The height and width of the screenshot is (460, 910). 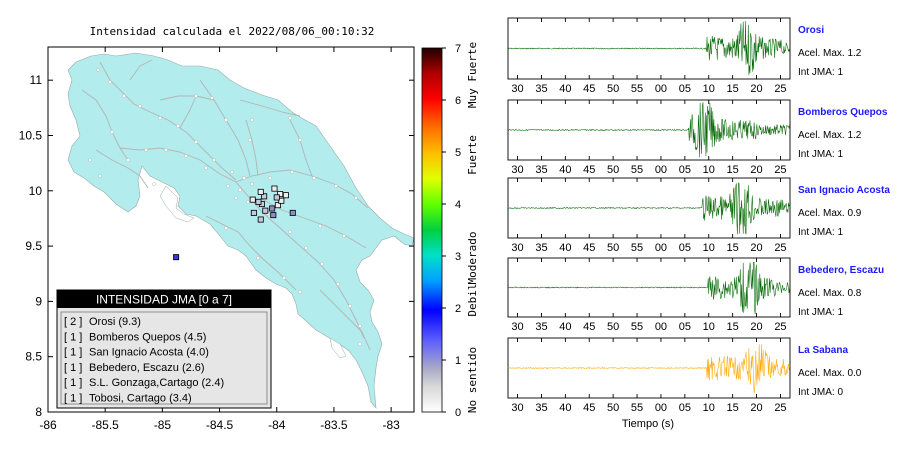 I want to click on colorbar-gradient, so click(x=432, y=230).